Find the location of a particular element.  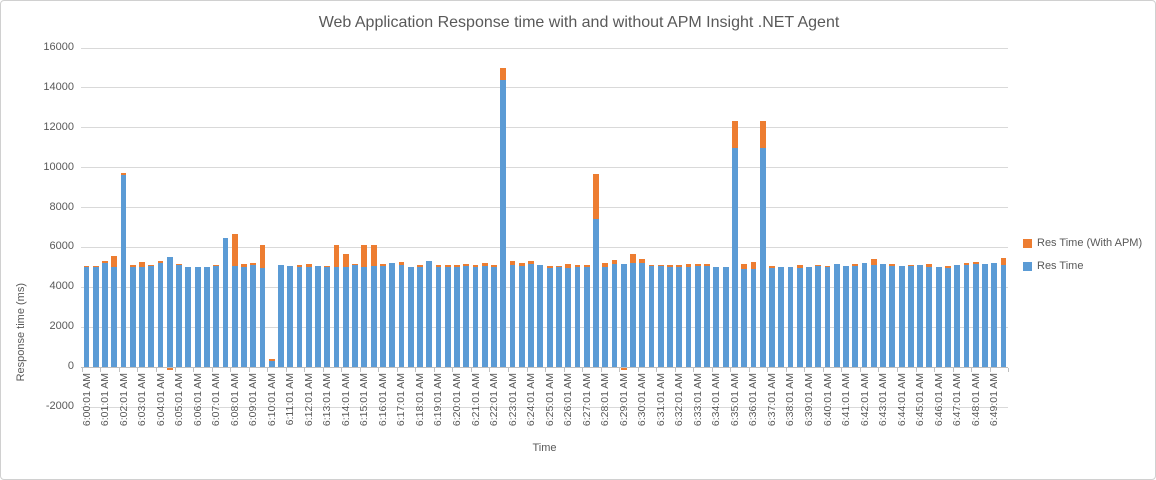

x-tick-label: 6:10:01 AM is located at coordinates (271, 400).